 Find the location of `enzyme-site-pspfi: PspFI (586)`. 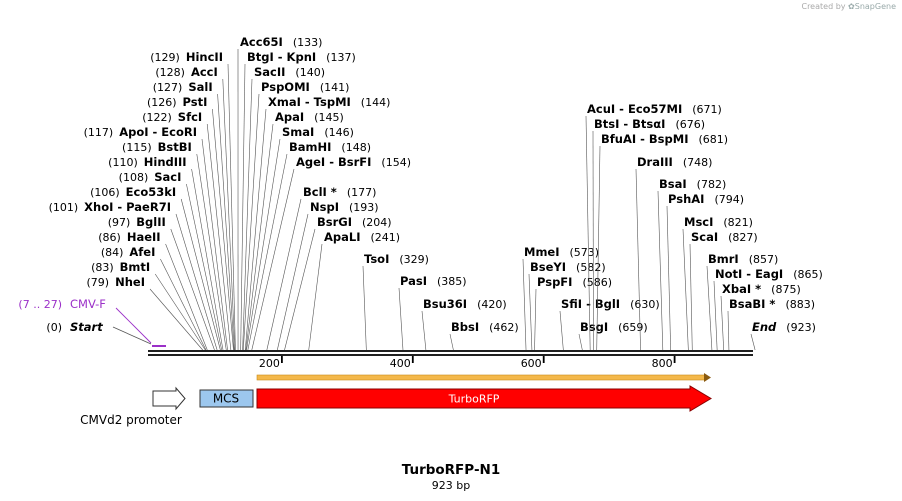

enzyme-site-pspfi: PspFI (586) is located at coordinates (573, 313).